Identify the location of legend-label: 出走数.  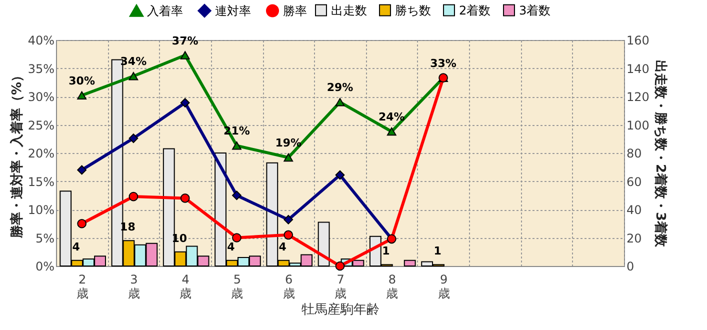
(349, 10).